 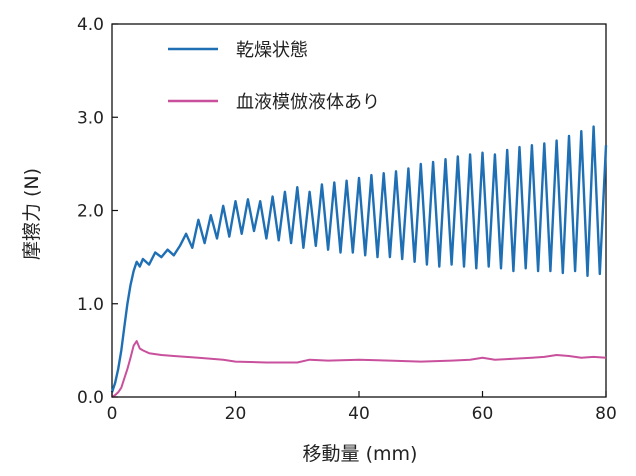 What do you see at coordinates (360, 454) in the screenshot?
I see `x-axis-title: 移動量 (mm)` at bounding box center [360, 454].